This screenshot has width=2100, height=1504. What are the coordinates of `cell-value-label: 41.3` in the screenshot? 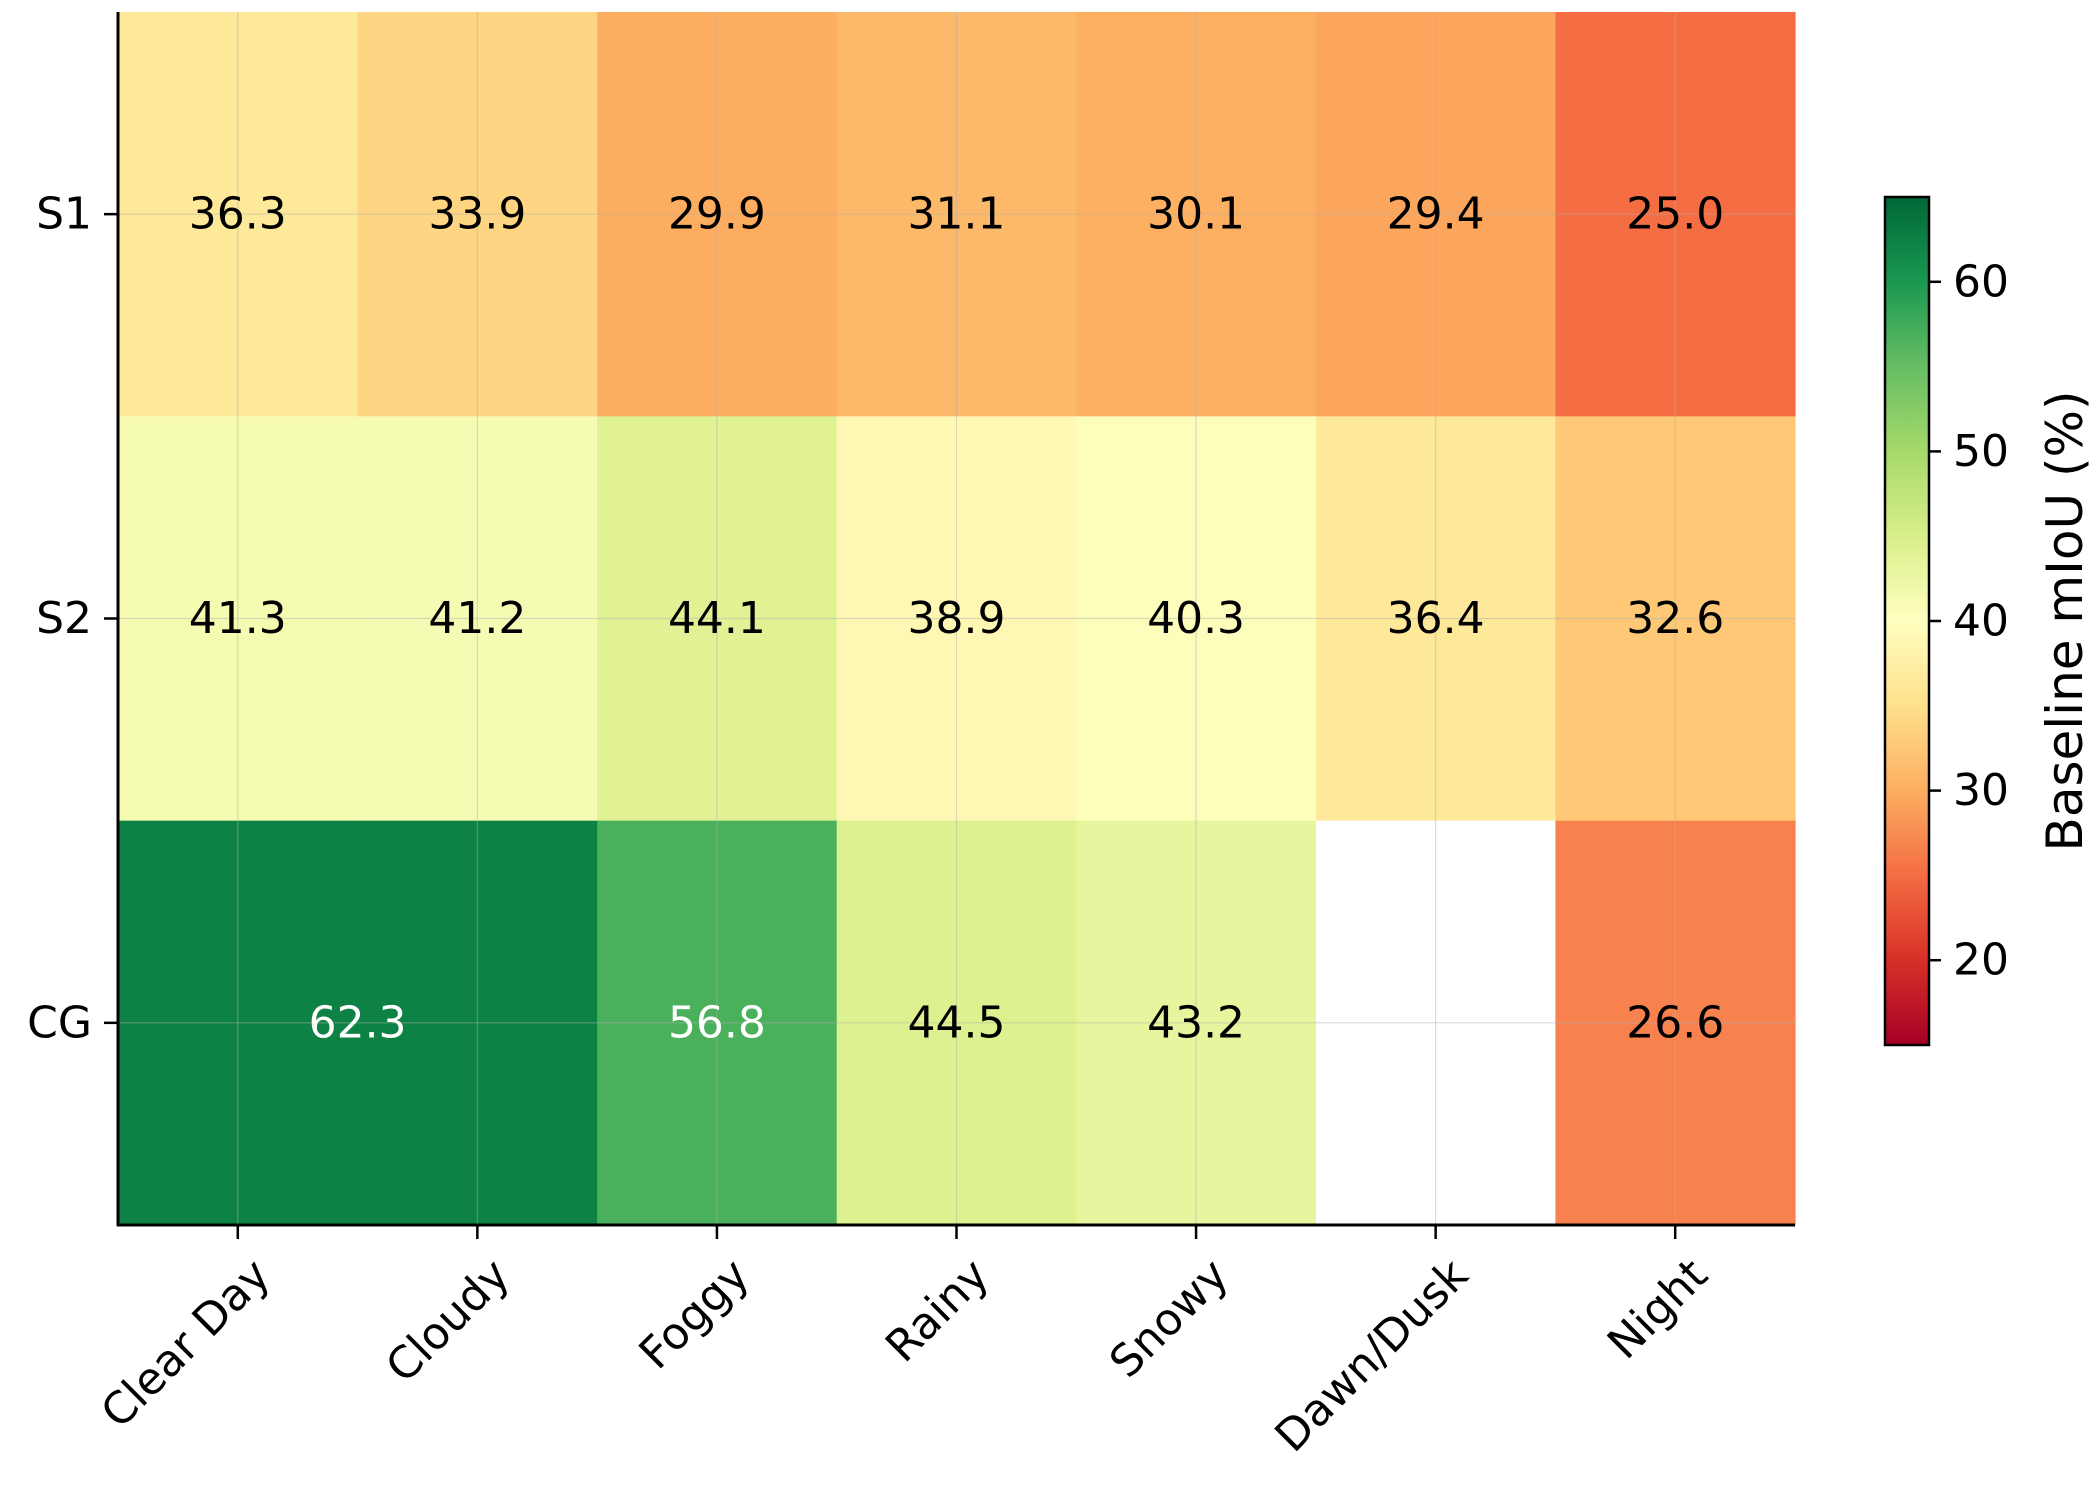 It's located at (238, 618).